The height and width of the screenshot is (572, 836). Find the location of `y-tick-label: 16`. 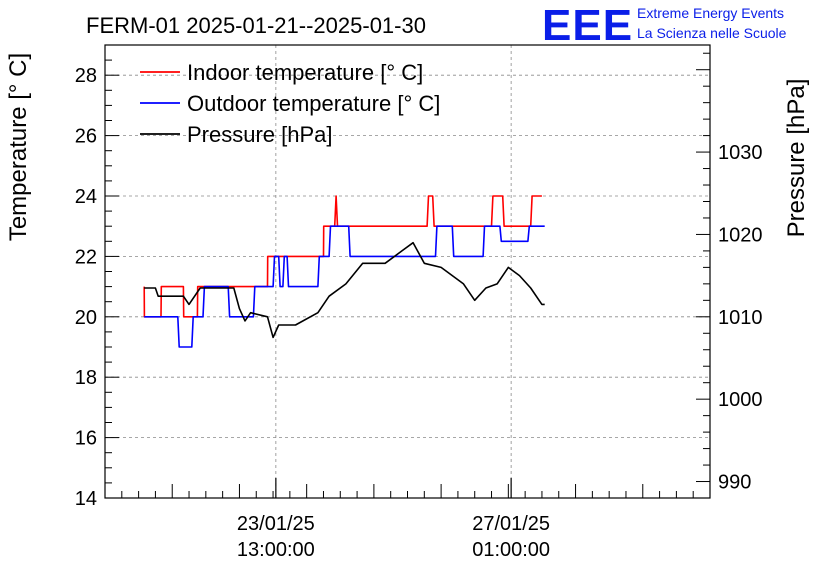

y-tick-label: 16 is located at coordinates (86, 439).